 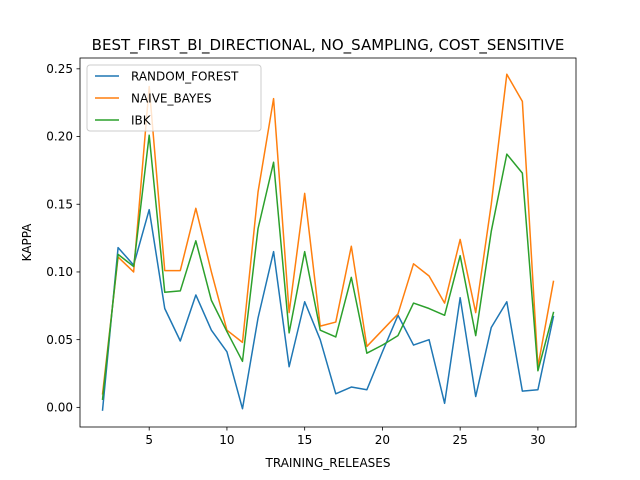 I want to click on y-tick-label: 0.25, so click(x=59, y=69).